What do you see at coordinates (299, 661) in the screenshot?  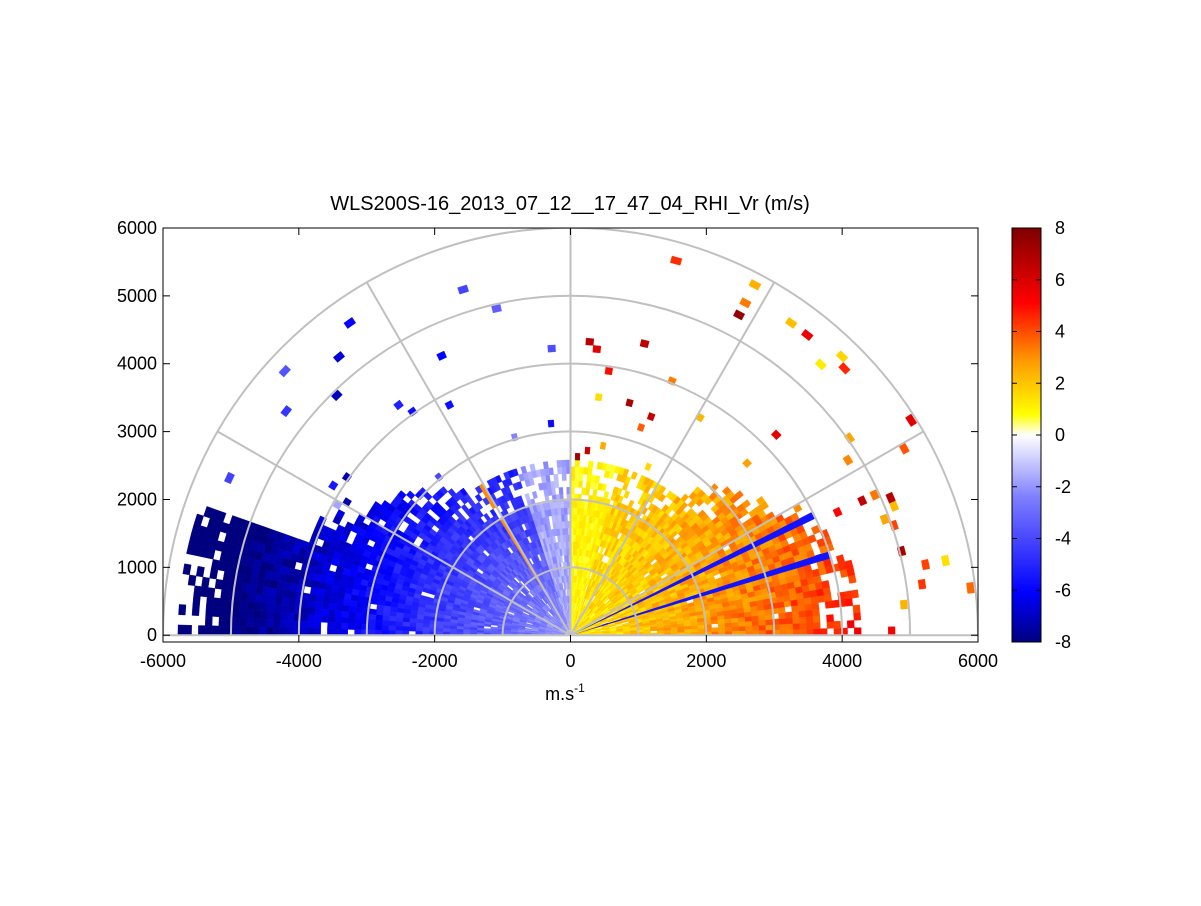 I see `x-tick-label: -4000` at bounding box center [299, 661].